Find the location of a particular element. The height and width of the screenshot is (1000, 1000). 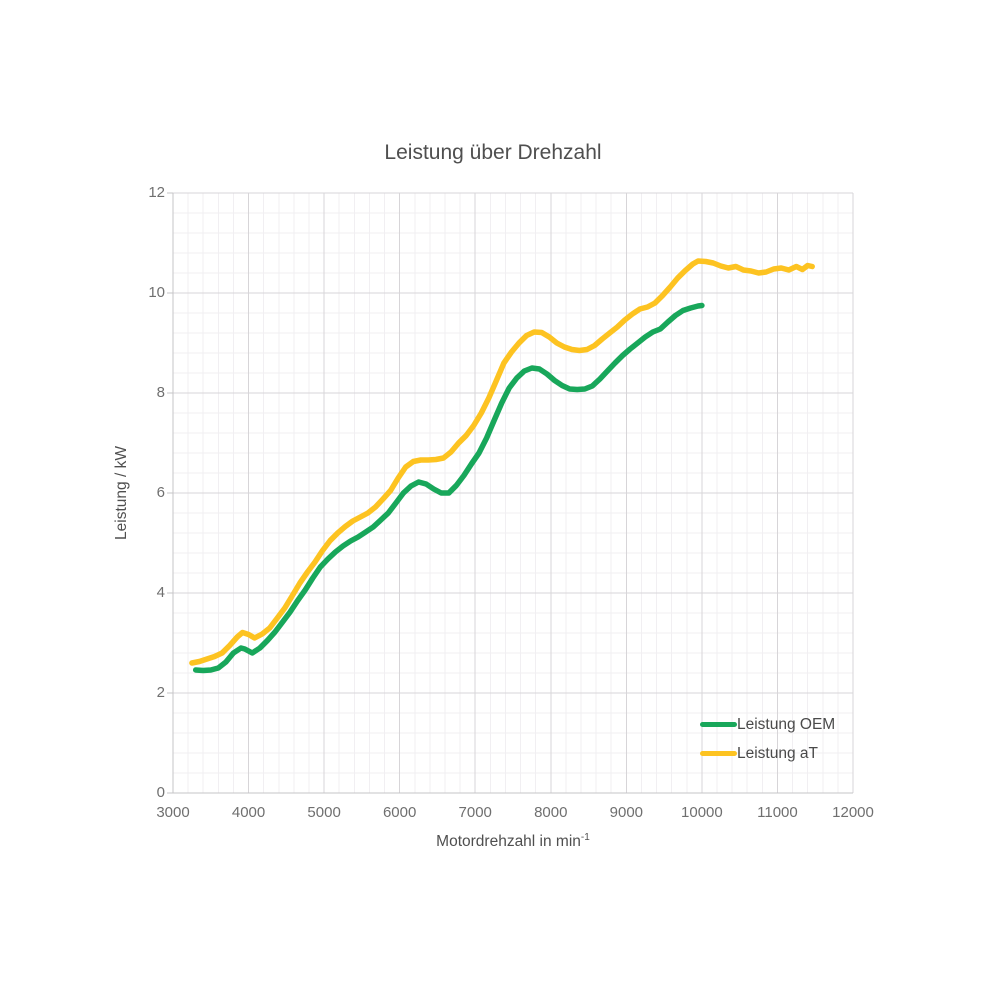

x-tick-label: 8000 is located at coordinates (551, 812).